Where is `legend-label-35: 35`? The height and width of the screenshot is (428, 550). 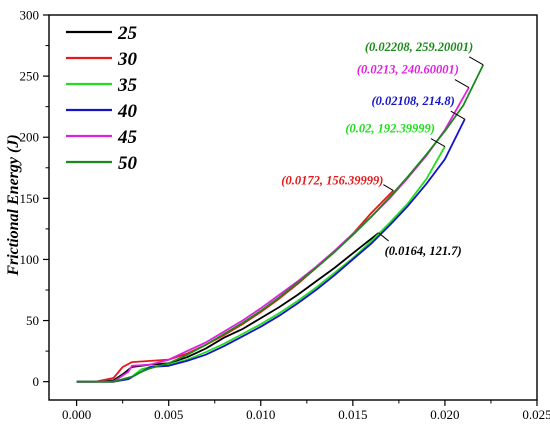 legend-label-35: 35 is located at coordinates (127, 85).